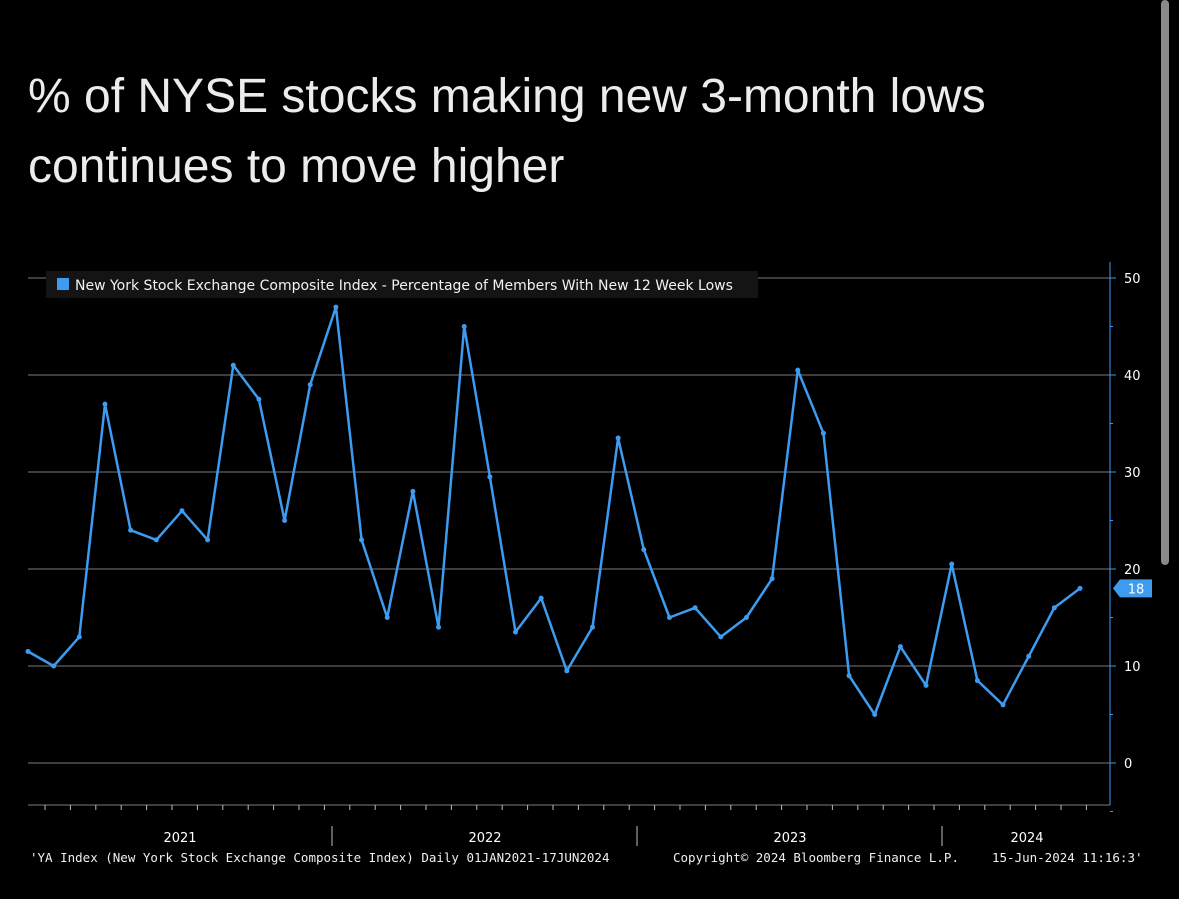 The width and height of the screenshot is (1179, 899). Describe the element at coordinates (1128, 764) in the screenshot. I see `y-tick-label: 0` at that location.